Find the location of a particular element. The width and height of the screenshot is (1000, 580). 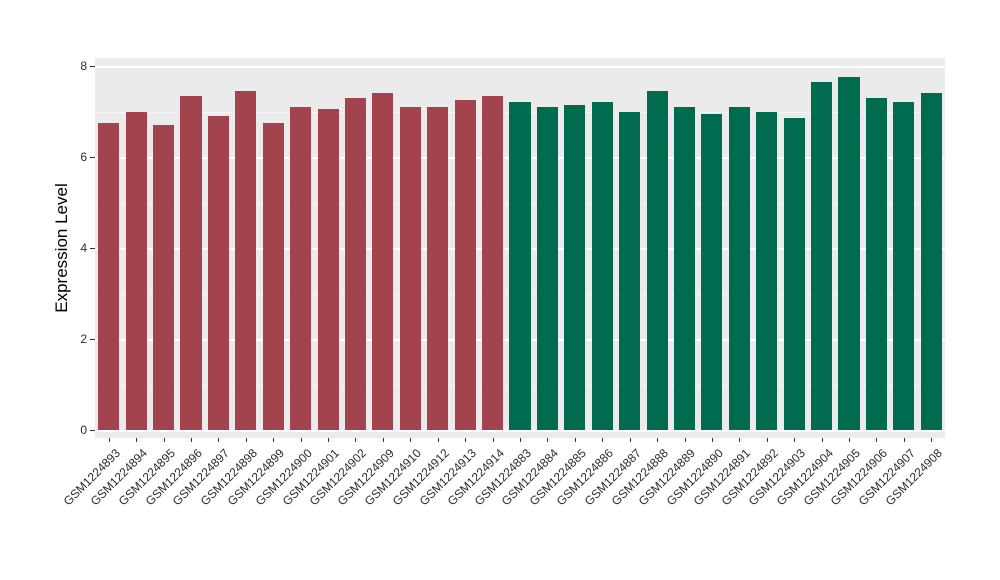

bar-GSM1224892 is located at coordinates (767, 270).